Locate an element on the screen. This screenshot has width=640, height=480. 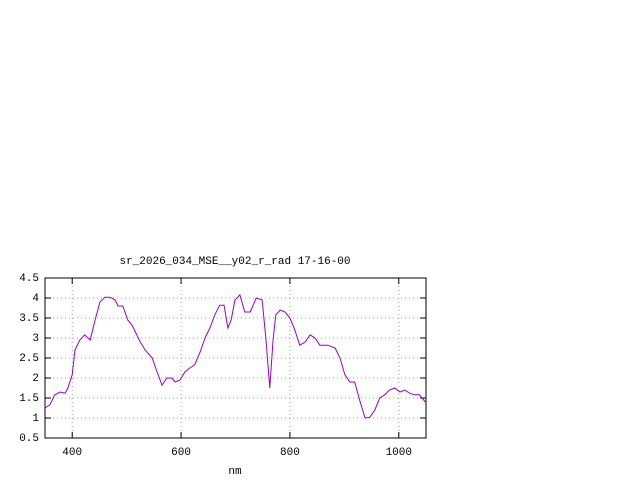
y-tick-label: 4.5 is located at coordinates (29, 279).